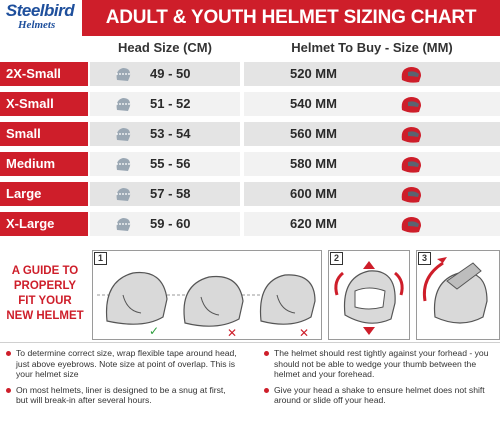 This screenshot has width=500, height=439. What do you see at coordinates (455, 290) in the screenshot?
I see `helmet-rotate-illustration` at bounding box center [455, 290].